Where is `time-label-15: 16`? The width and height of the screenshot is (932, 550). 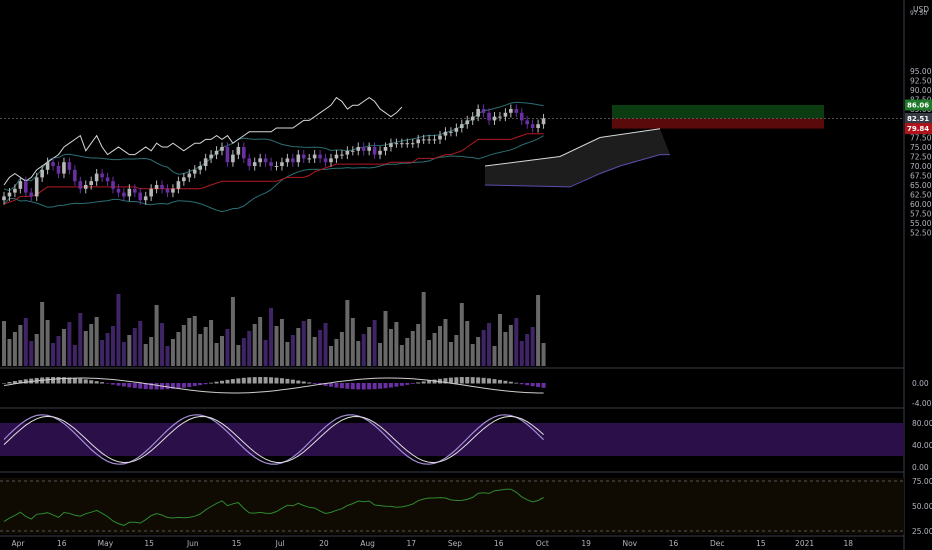 time-label-15: 16 is located at coordinates (674, 543).